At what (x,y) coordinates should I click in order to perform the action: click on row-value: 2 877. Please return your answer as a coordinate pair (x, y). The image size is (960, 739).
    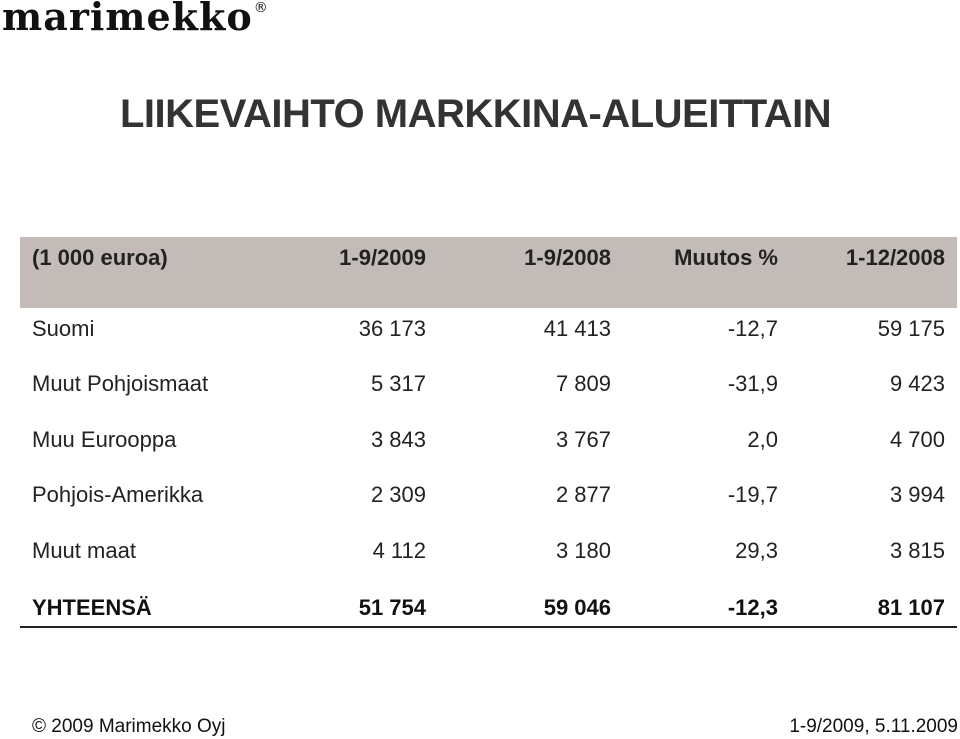
    Looking at the image, I should click on (583, 494).